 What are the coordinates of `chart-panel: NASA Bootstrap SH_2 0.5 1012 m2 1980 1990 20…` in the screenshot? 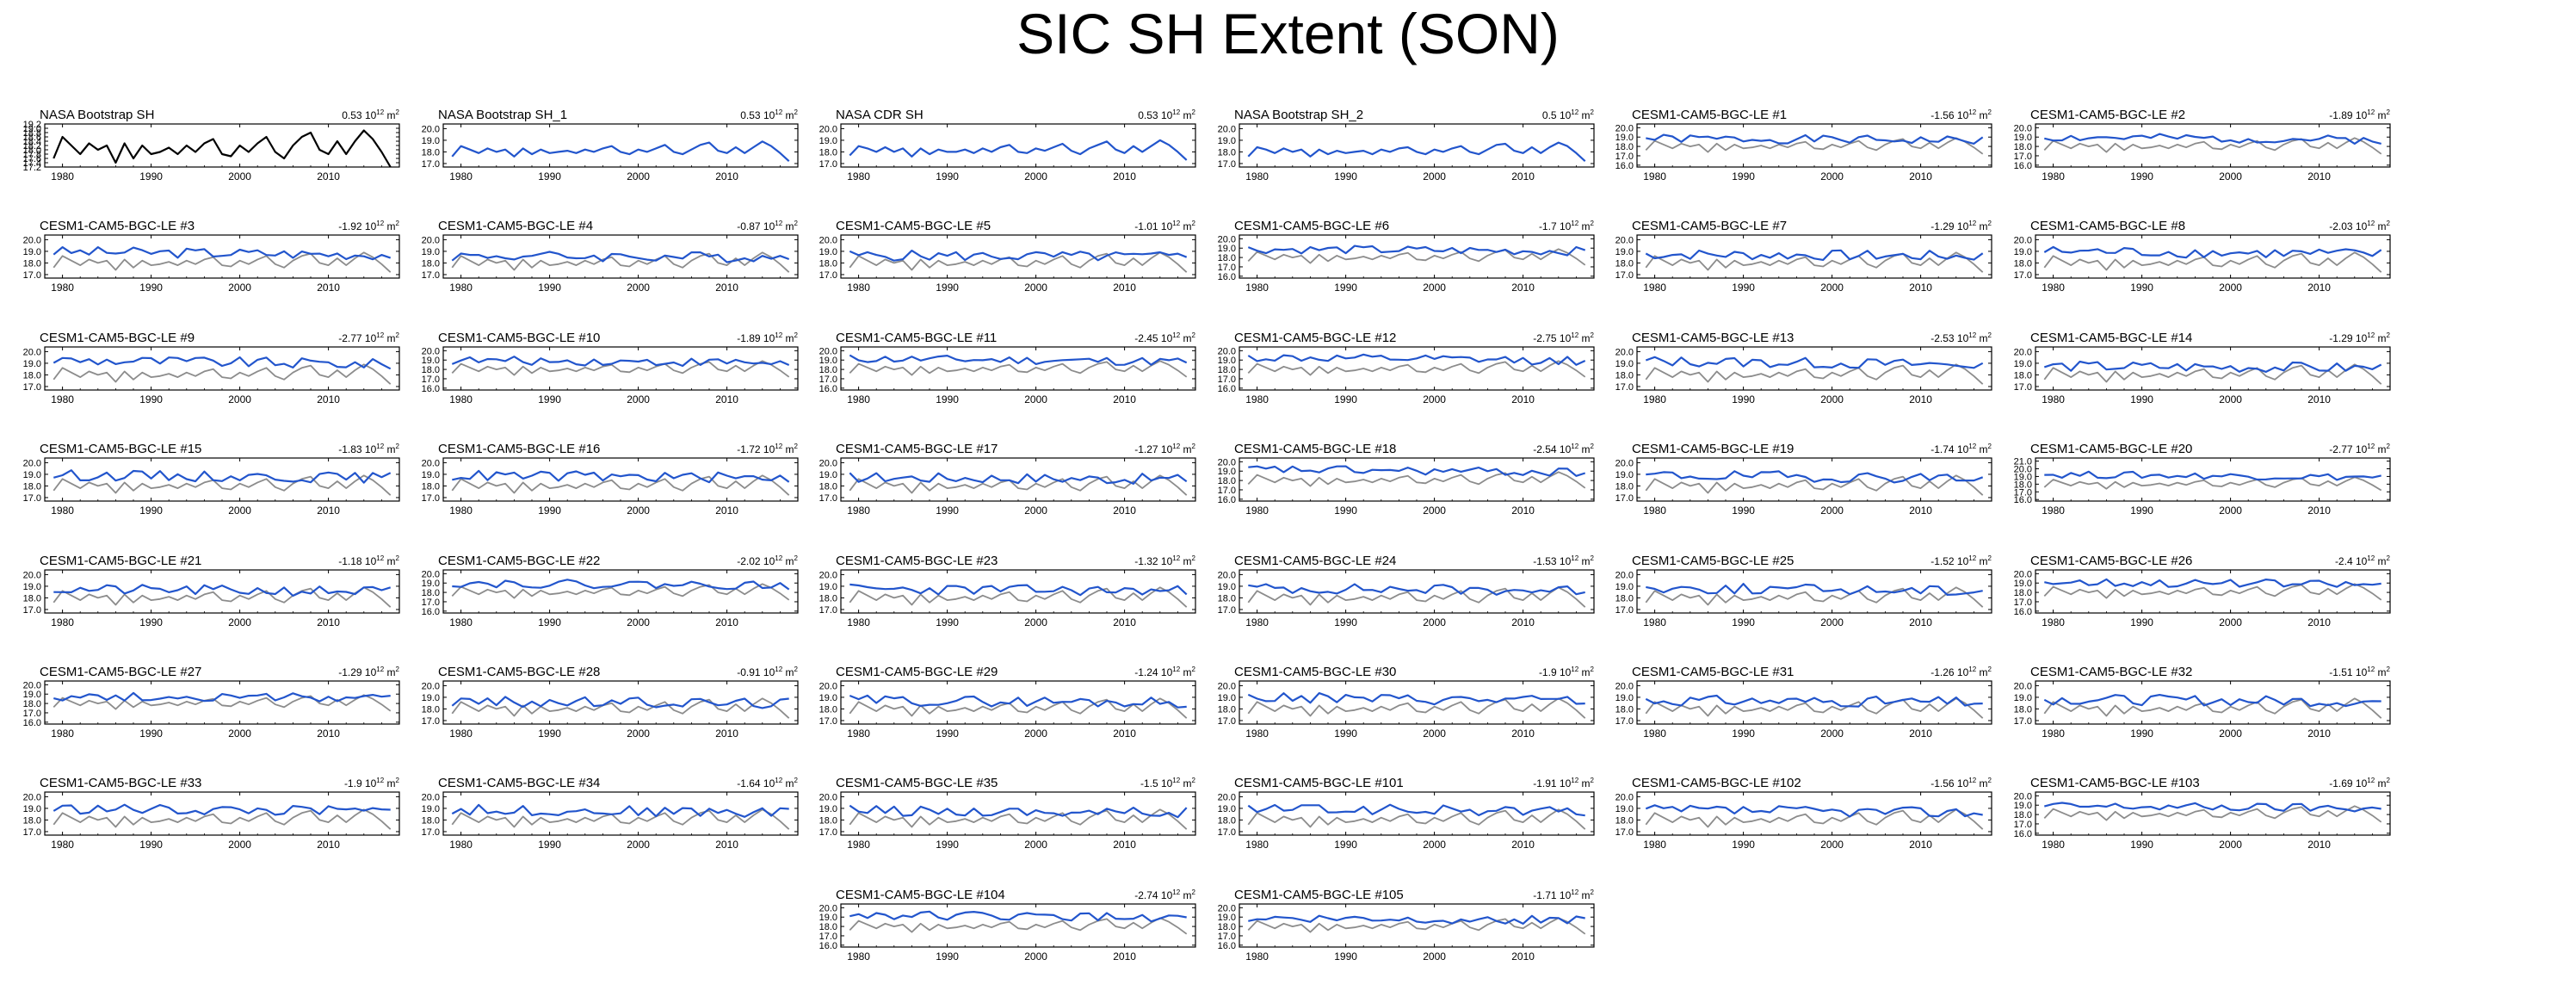 It's located at (1406, 145).